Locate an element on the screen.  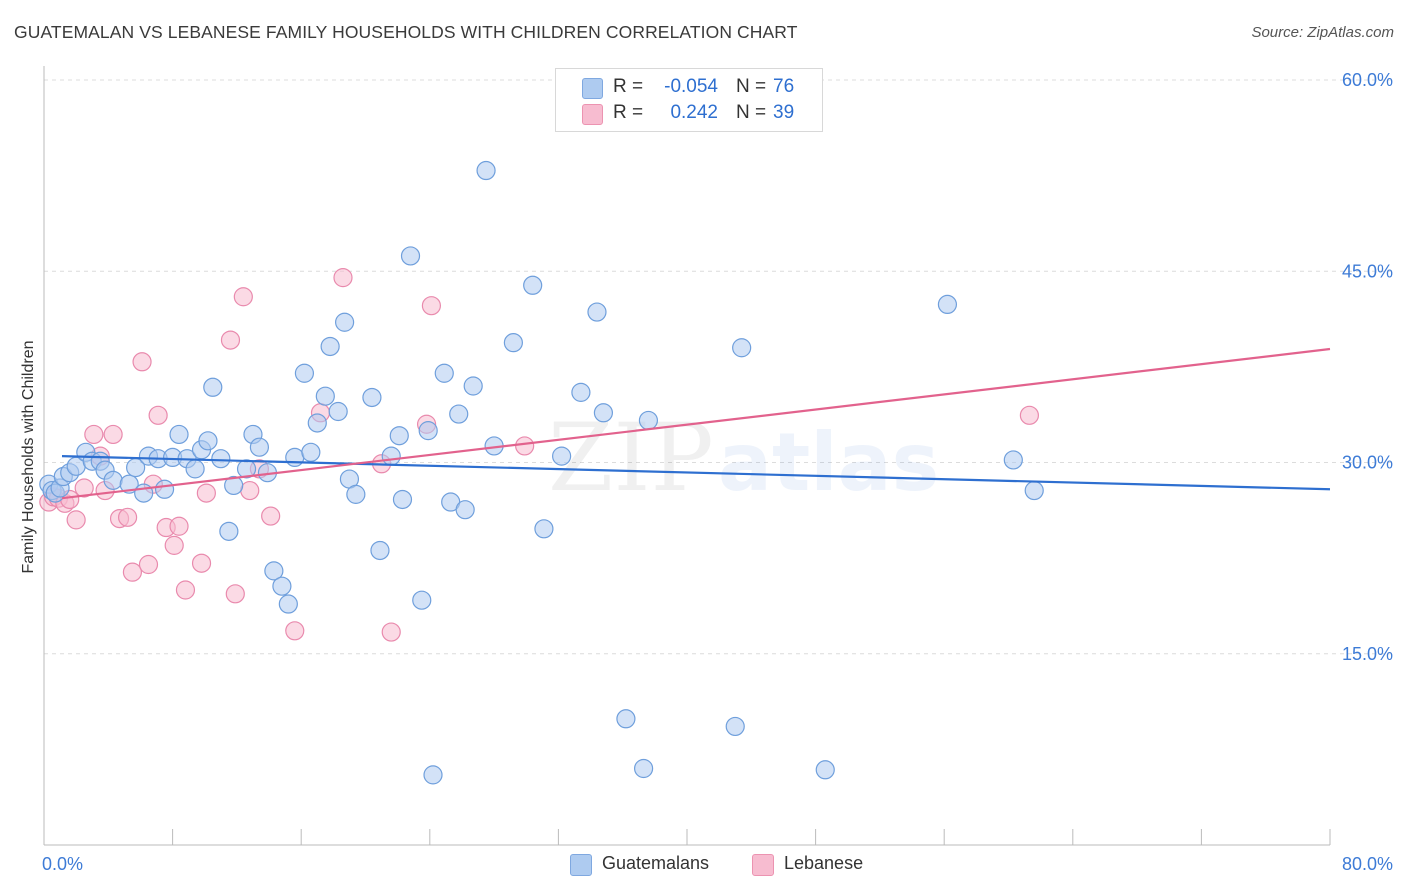
watermark-zip: ZIP is located at coordinates (631, 458).